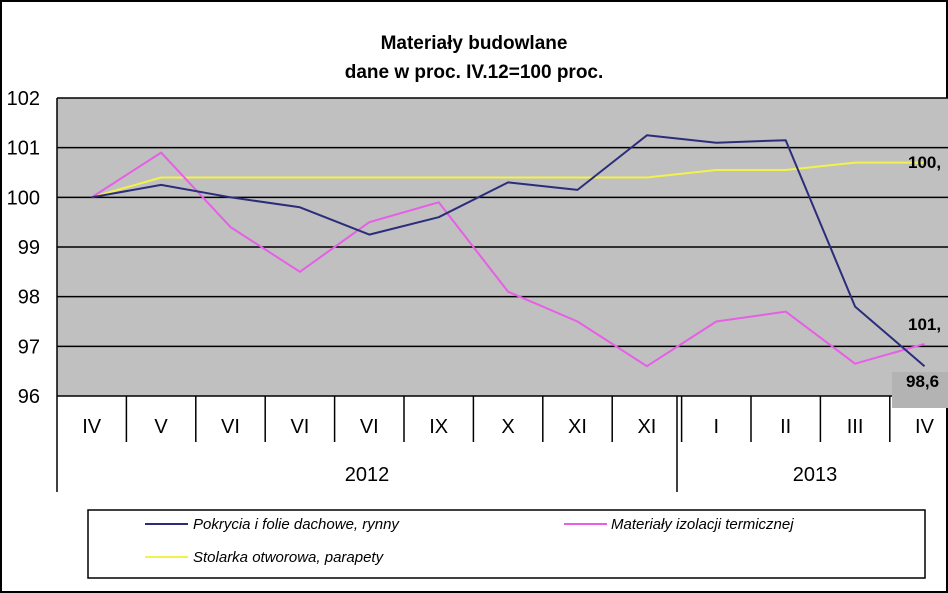  Describe the element at coordinates (474, 72) in the screenshot. I see `chart-subtitle: dane w proc. IV.12=100 proc.` at that location.